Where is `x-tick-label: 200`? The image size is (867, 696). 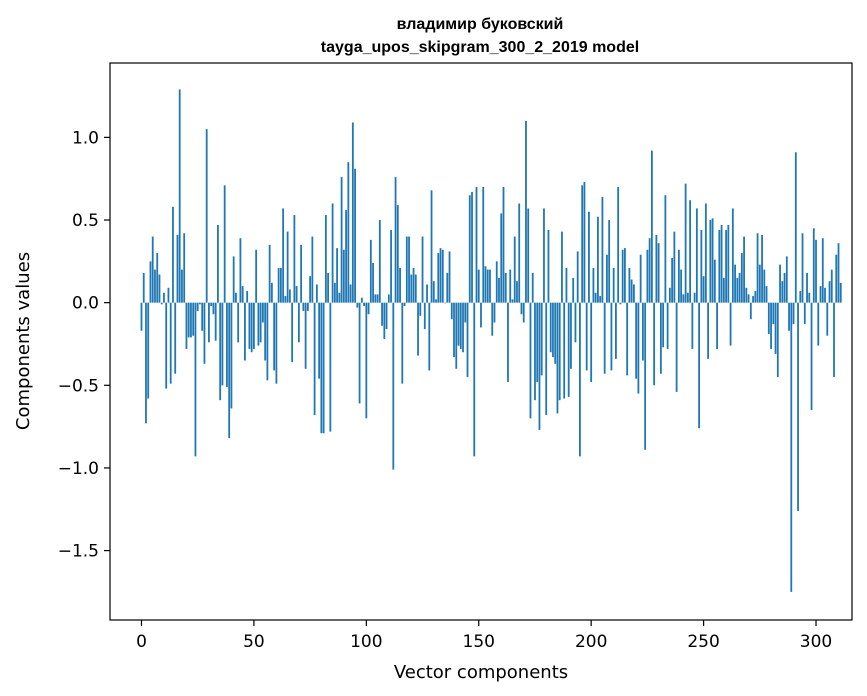 x-tick-label: 200 is located at coordinates (591, 642).